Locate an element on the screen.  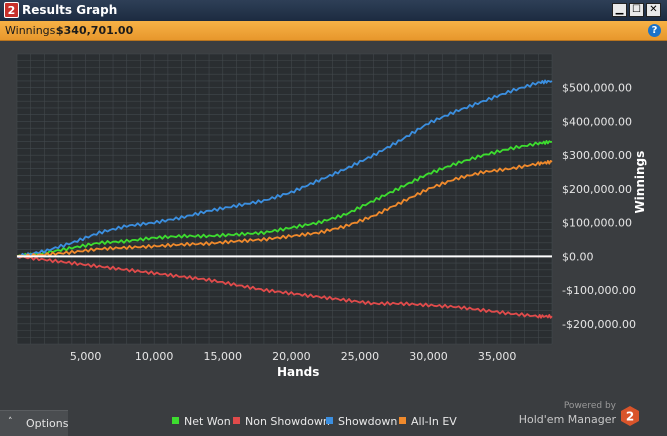
close-button: ✕ is located at coordinates (653, 10).